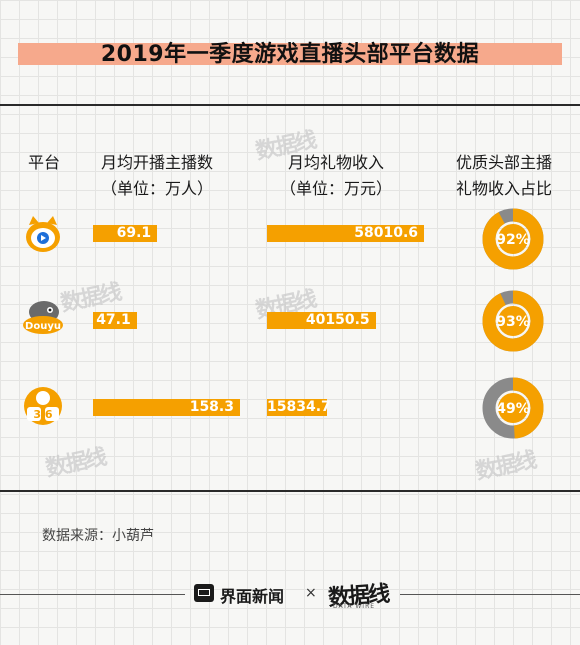 The height and width of the screenshot is (645, 580). I want to click on header-gifts-title: 月均礼物收入, so click(335, 162).